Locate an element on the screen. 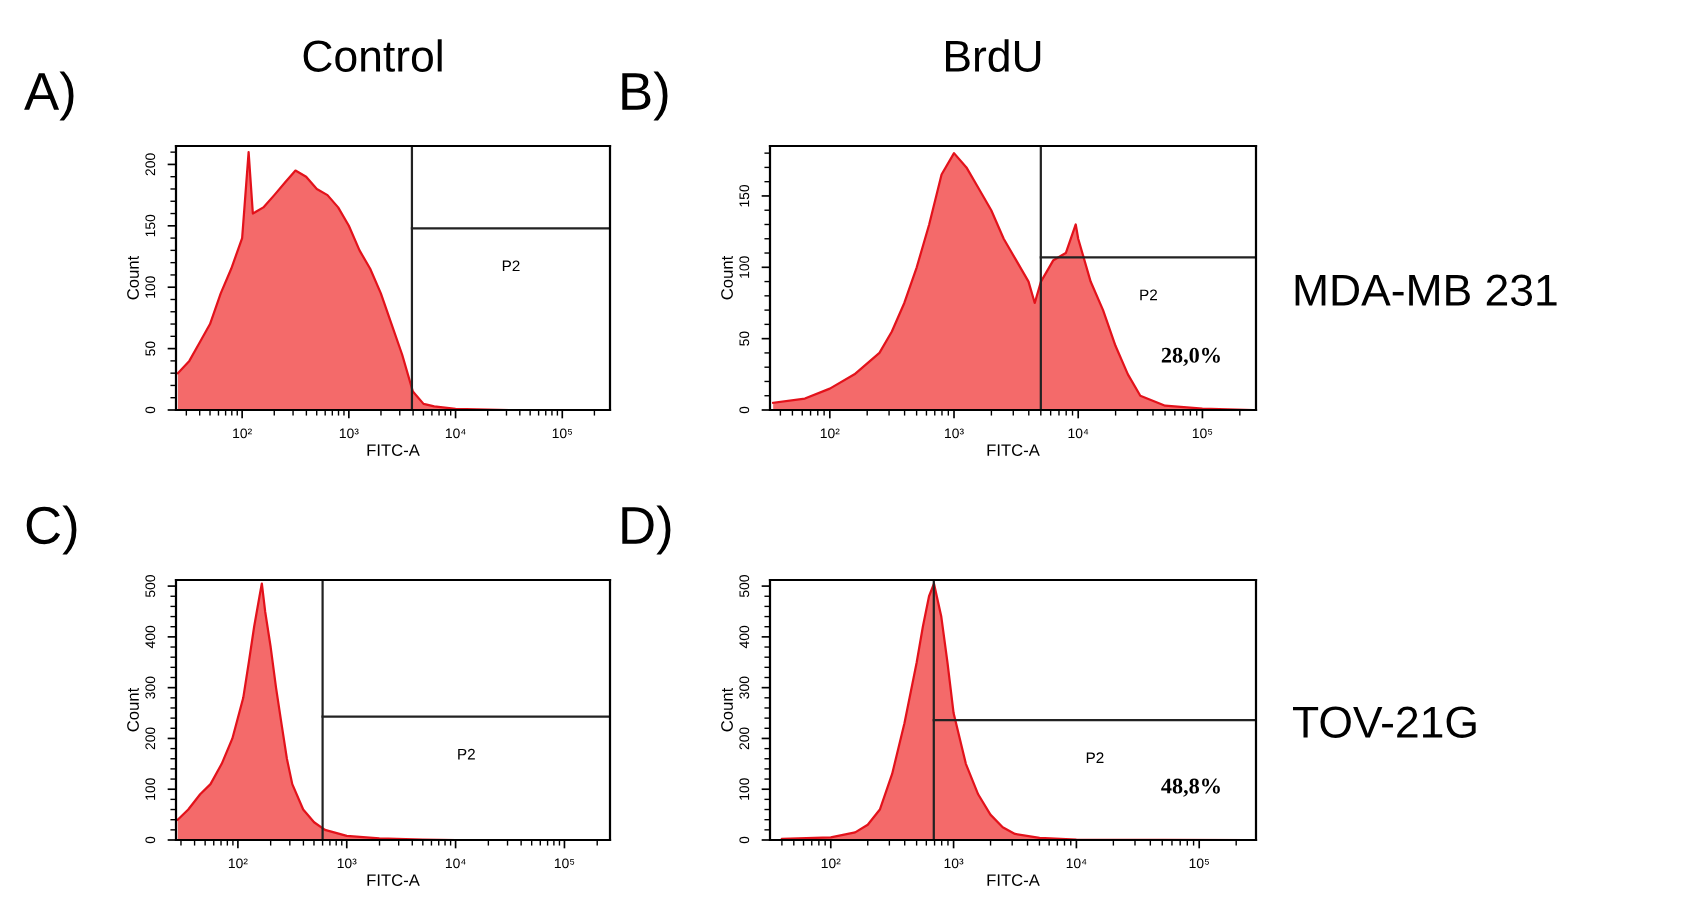  annotation: 28,0% is located at coordinates (1190, 356).